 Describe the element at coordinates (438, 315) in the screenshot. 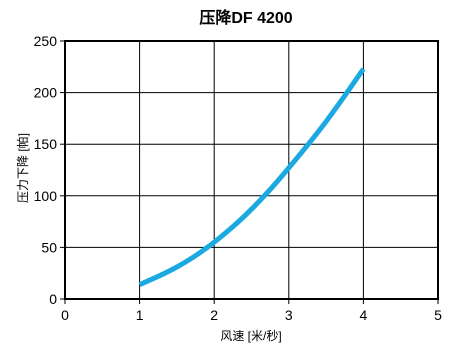

I see `x-tick-label: 5` at that location.